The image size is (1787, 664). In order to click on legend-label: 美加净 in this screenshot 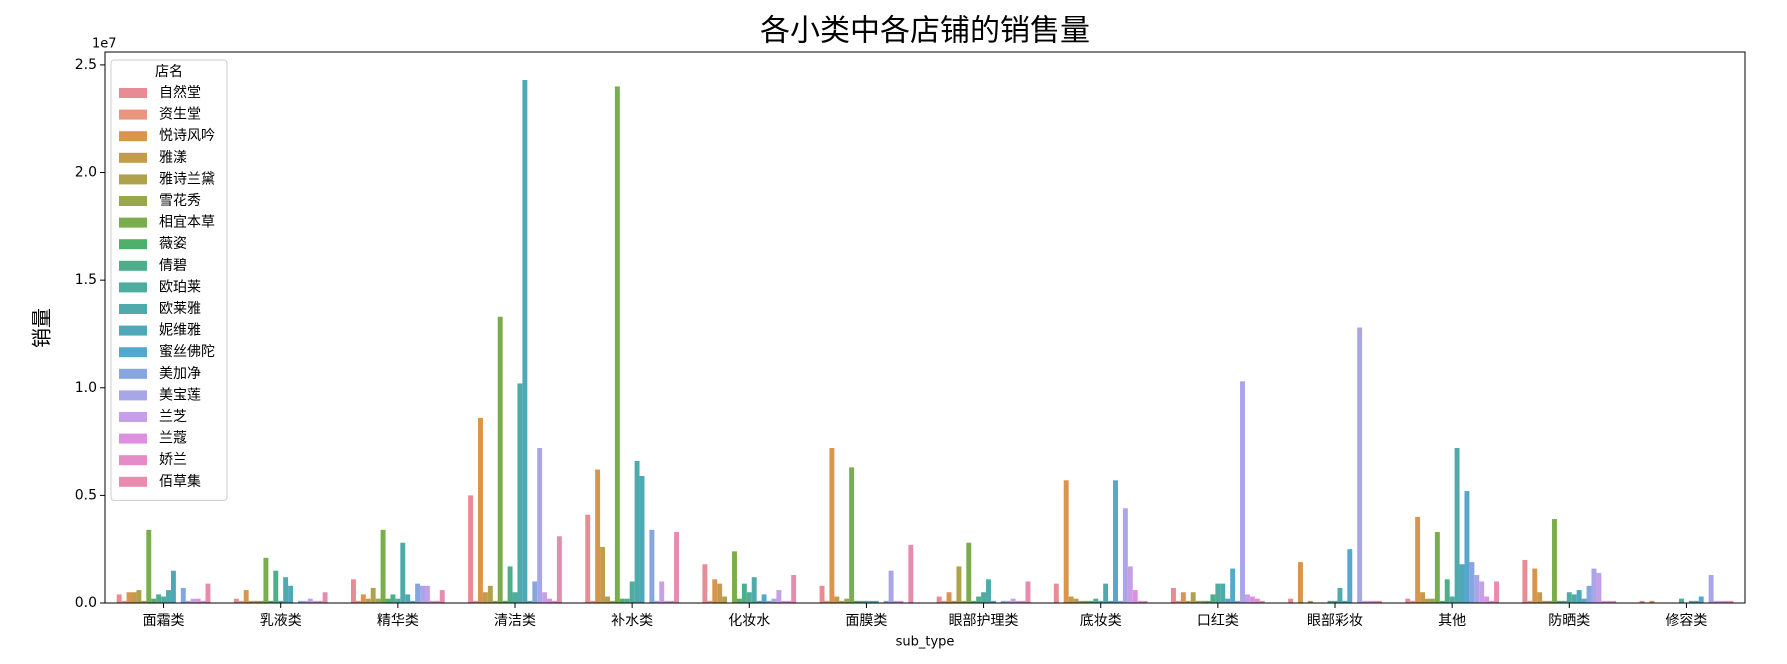, I will do `click(180, 374)`.